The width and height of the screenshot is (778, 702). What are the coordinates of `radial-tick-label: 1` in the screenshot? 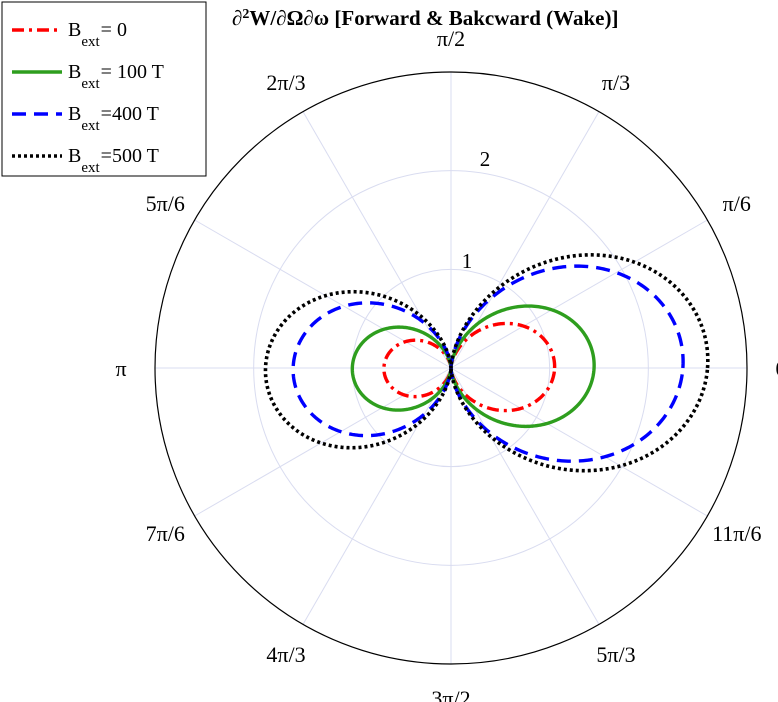 It's located at (467, 261).